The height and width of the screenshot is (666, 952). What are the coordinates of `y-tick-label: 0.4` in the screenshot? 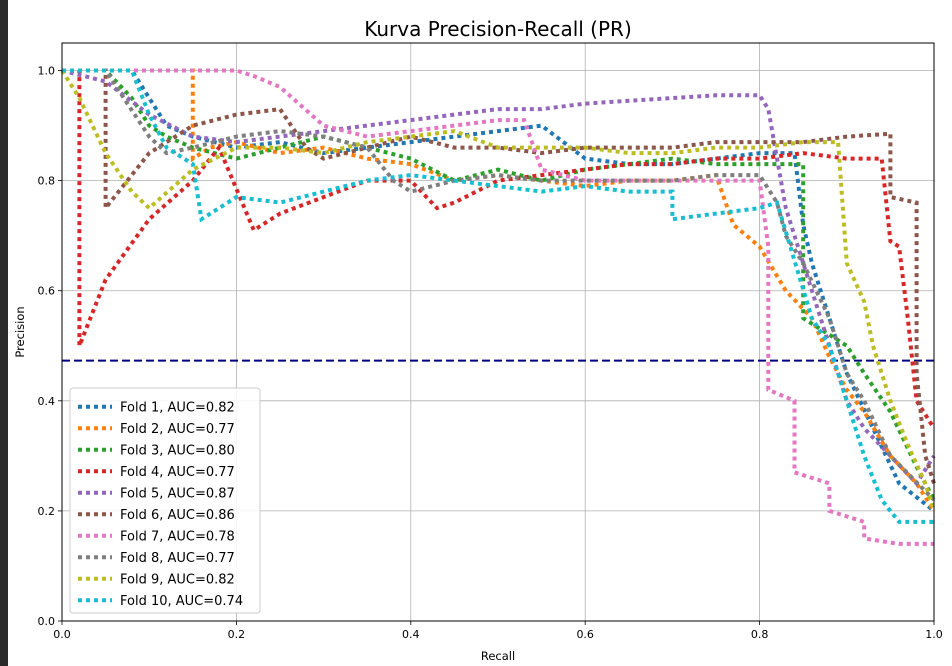 It's located at (47, 401).